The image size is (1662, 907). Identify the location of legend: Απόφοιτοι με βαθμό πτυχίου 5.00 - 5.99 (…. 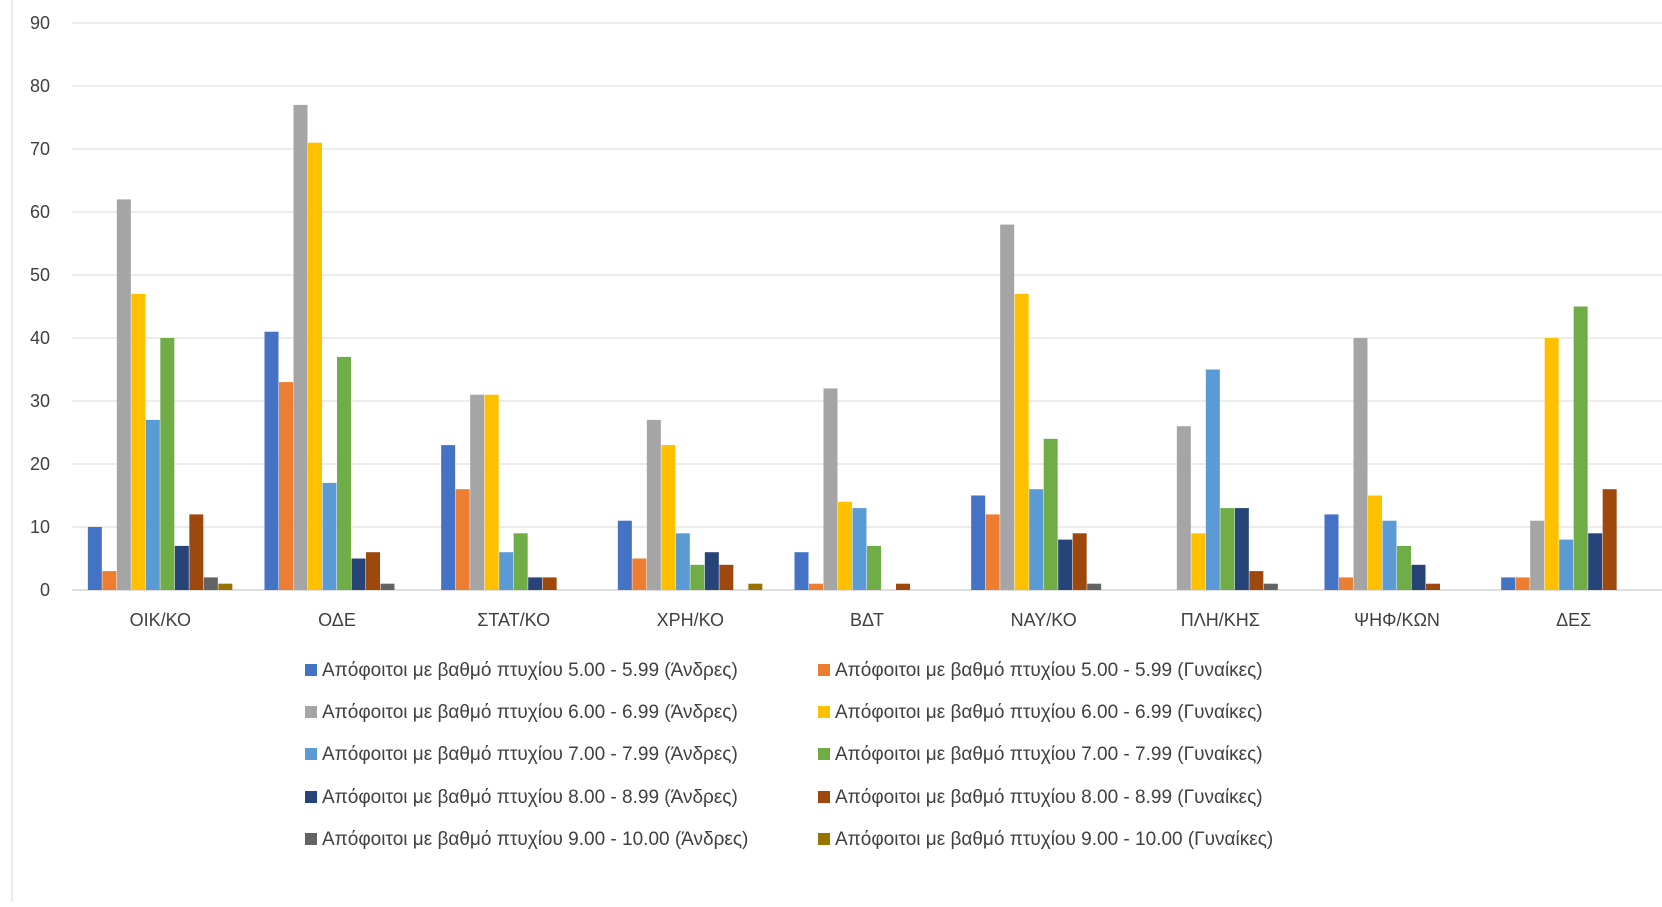
(789, 755).